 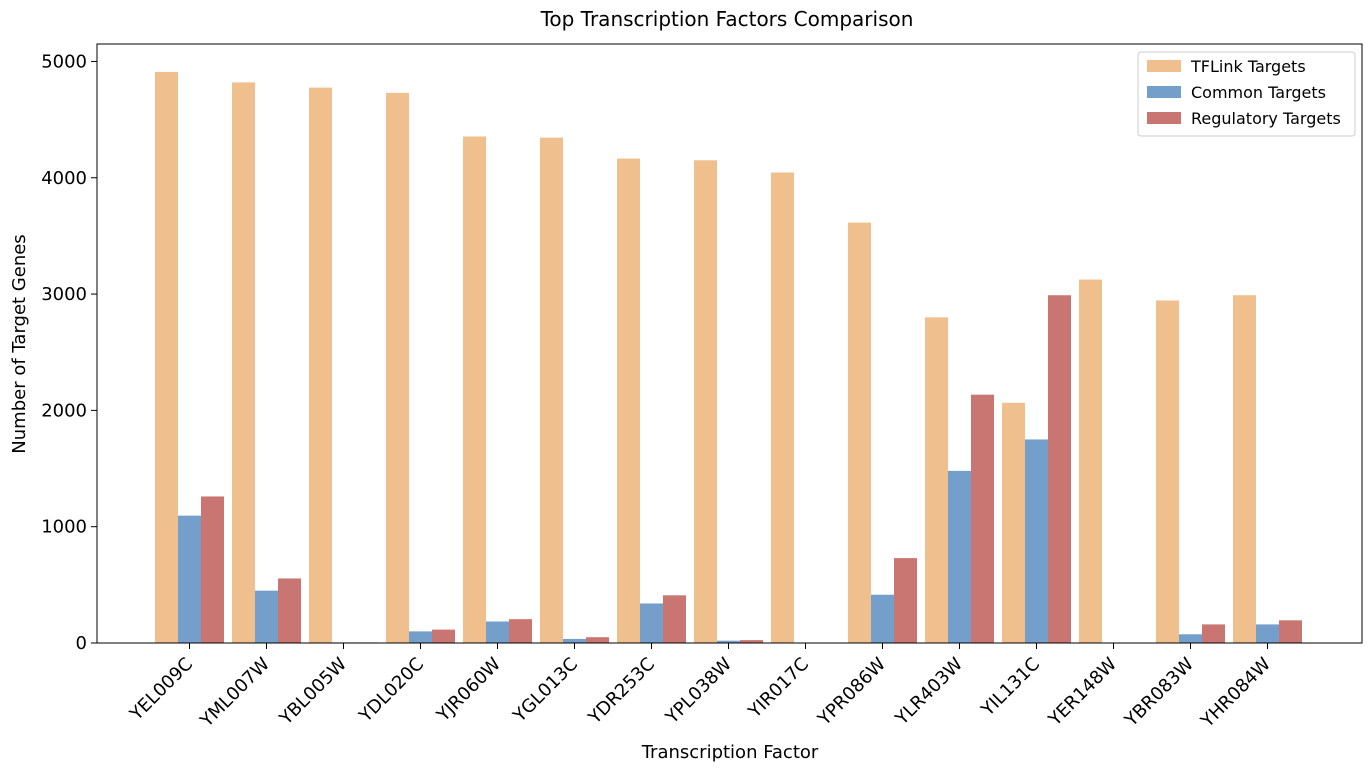 What do you see at coordinates (621, 691) in the screenshot?
I see `x-tick-label: YDR253C` at bounding box center [621, 691].